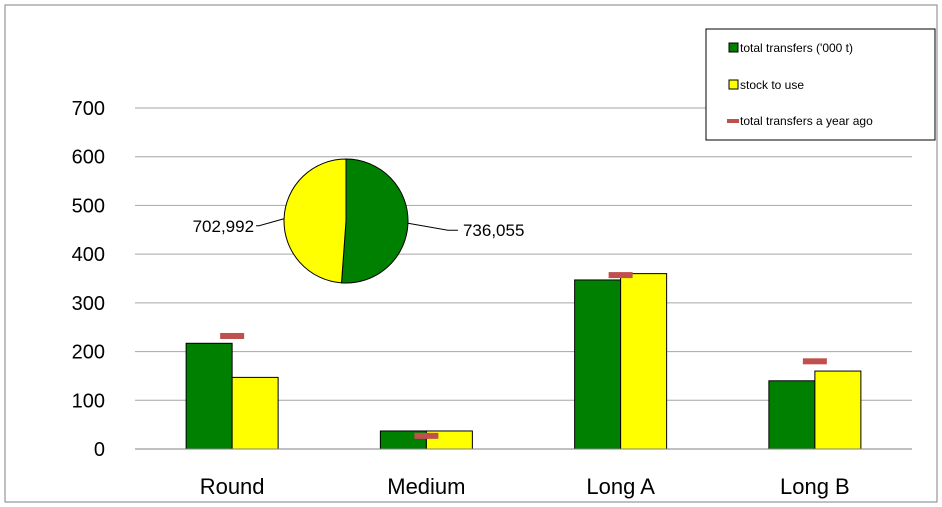 This screenshot has width=942, height=507. Describe the element at coordinates (620, 275) in the screenshot. I see `marker-year-ago-long-a` at that location.